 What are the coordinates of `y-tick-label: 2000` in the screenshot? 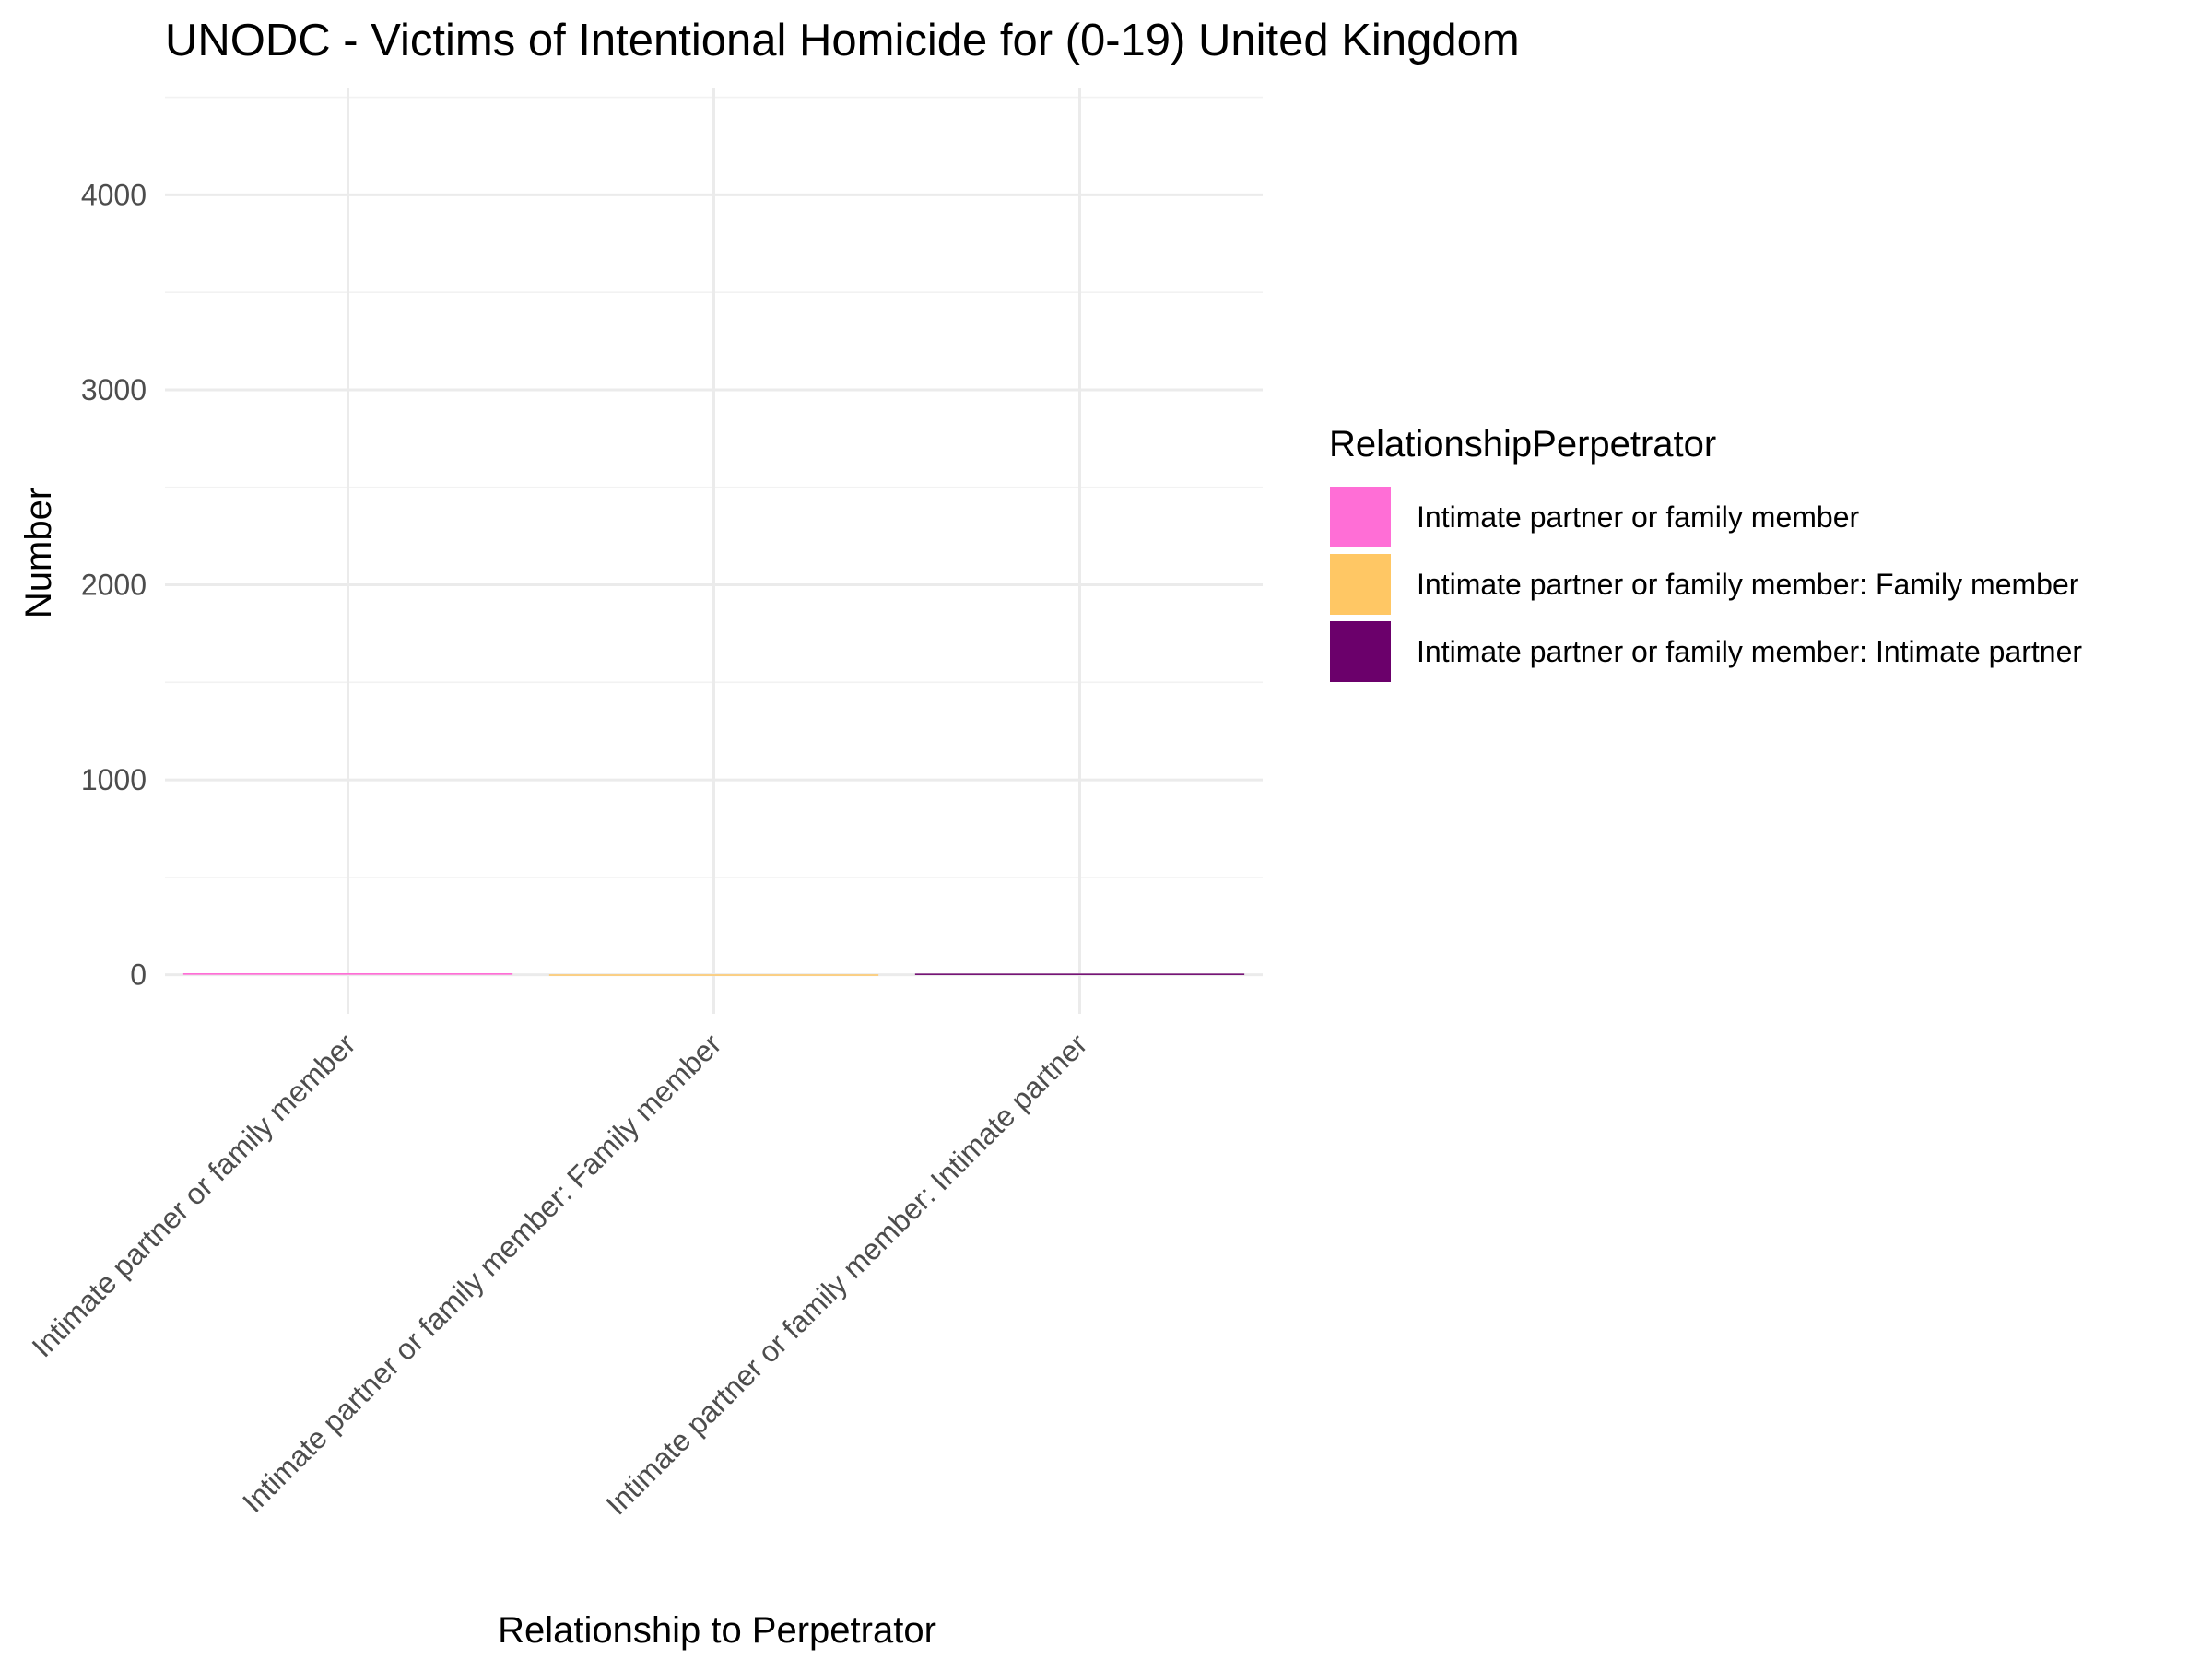 It's located at (114, 585).